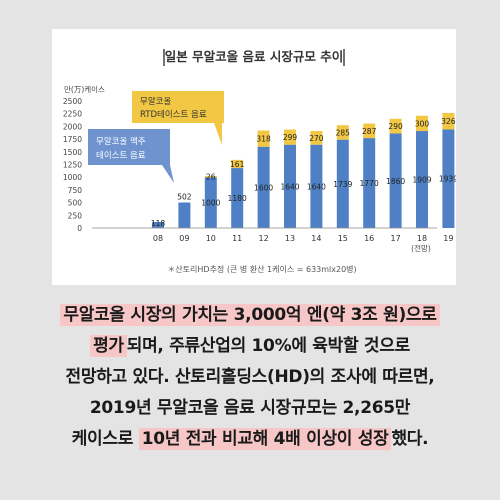 The height and width of the screenshot is (500, 500). What do you see at coordinates (184, 238) in the screenshot?
I see `x-tick-label: 09` at bounding box center [184, 238].